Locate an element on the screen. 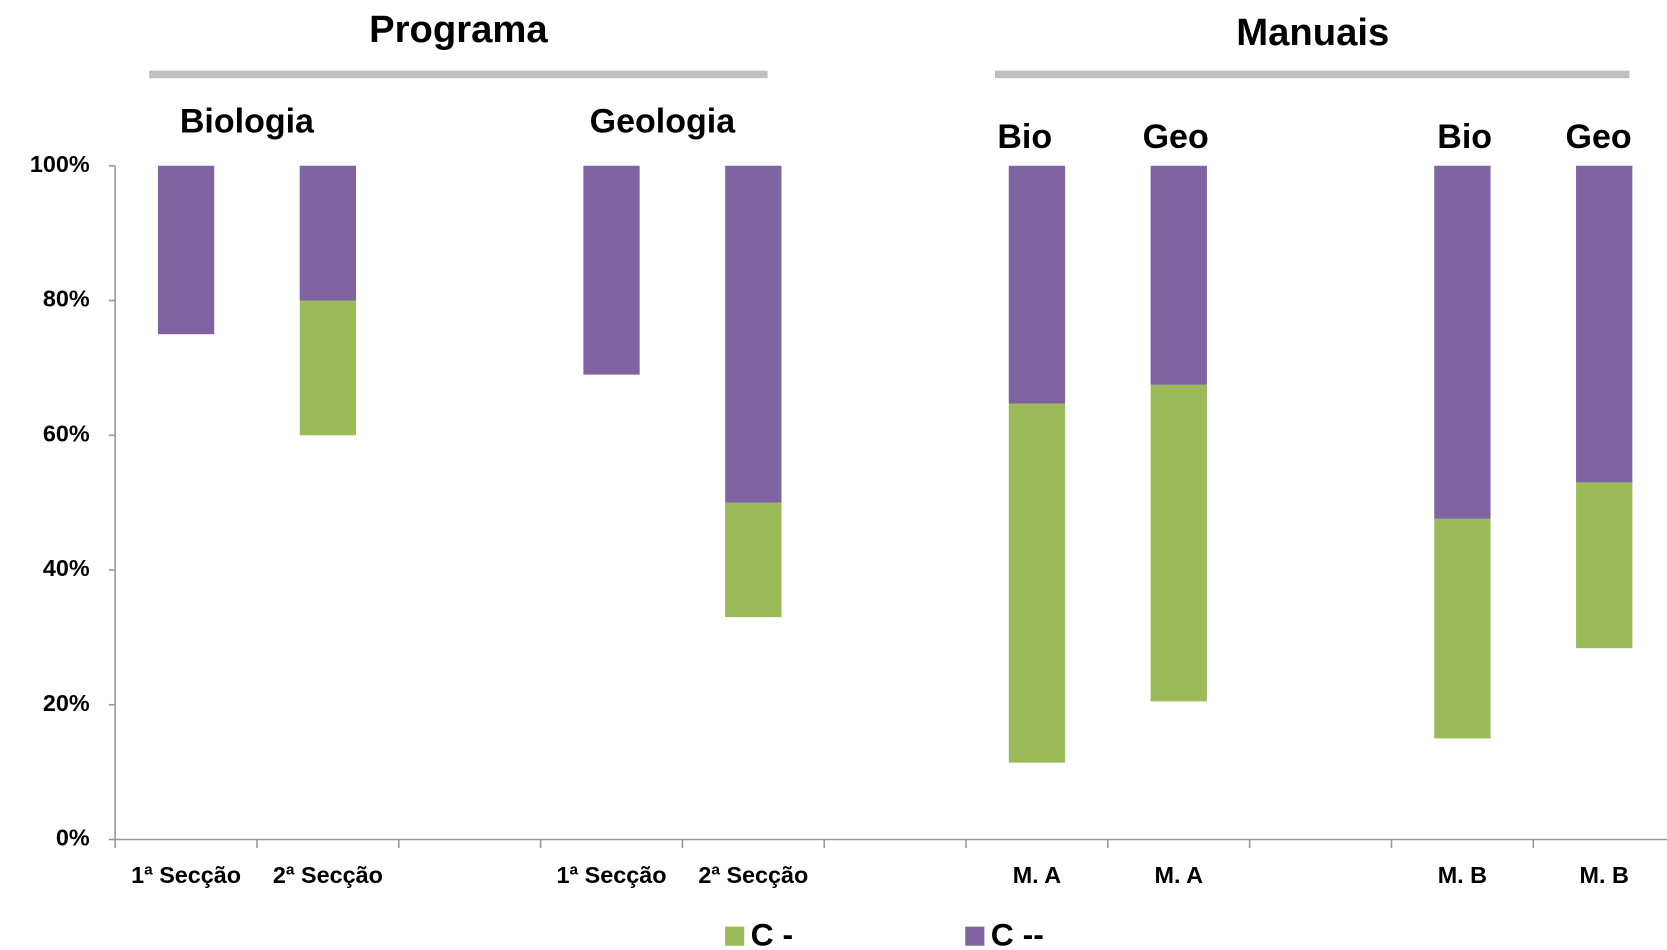 Image resolution: width=1667 pixels, height=950 pixels. y-tick-label: 60% is located at coordinates (66, 433).